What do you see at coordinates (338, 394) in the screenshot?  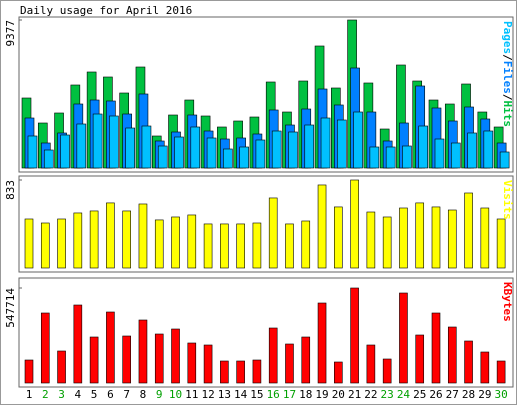 I see `x-tick-label: 20` at bounding box center [338, 394].